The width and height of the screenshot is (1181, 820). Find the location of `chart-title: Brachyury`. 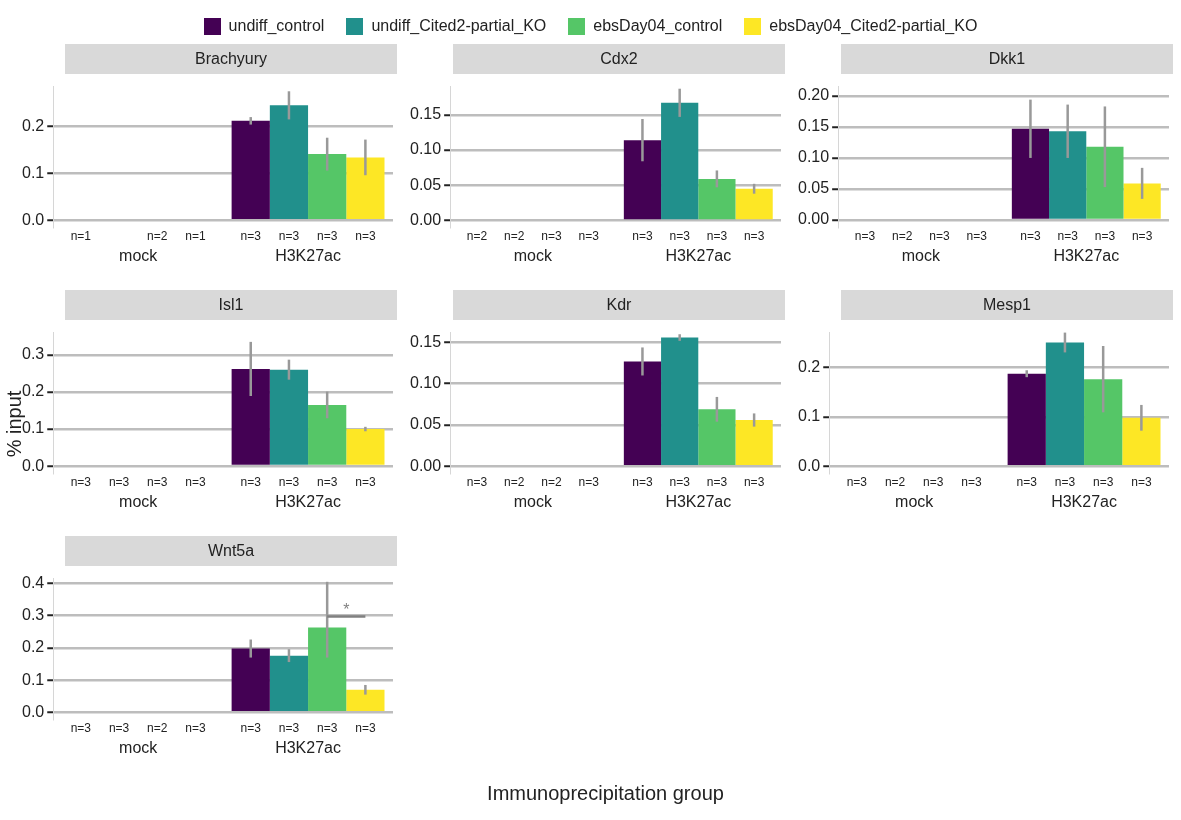

chart-title: Brachyury is located at coordinates (231, 59).